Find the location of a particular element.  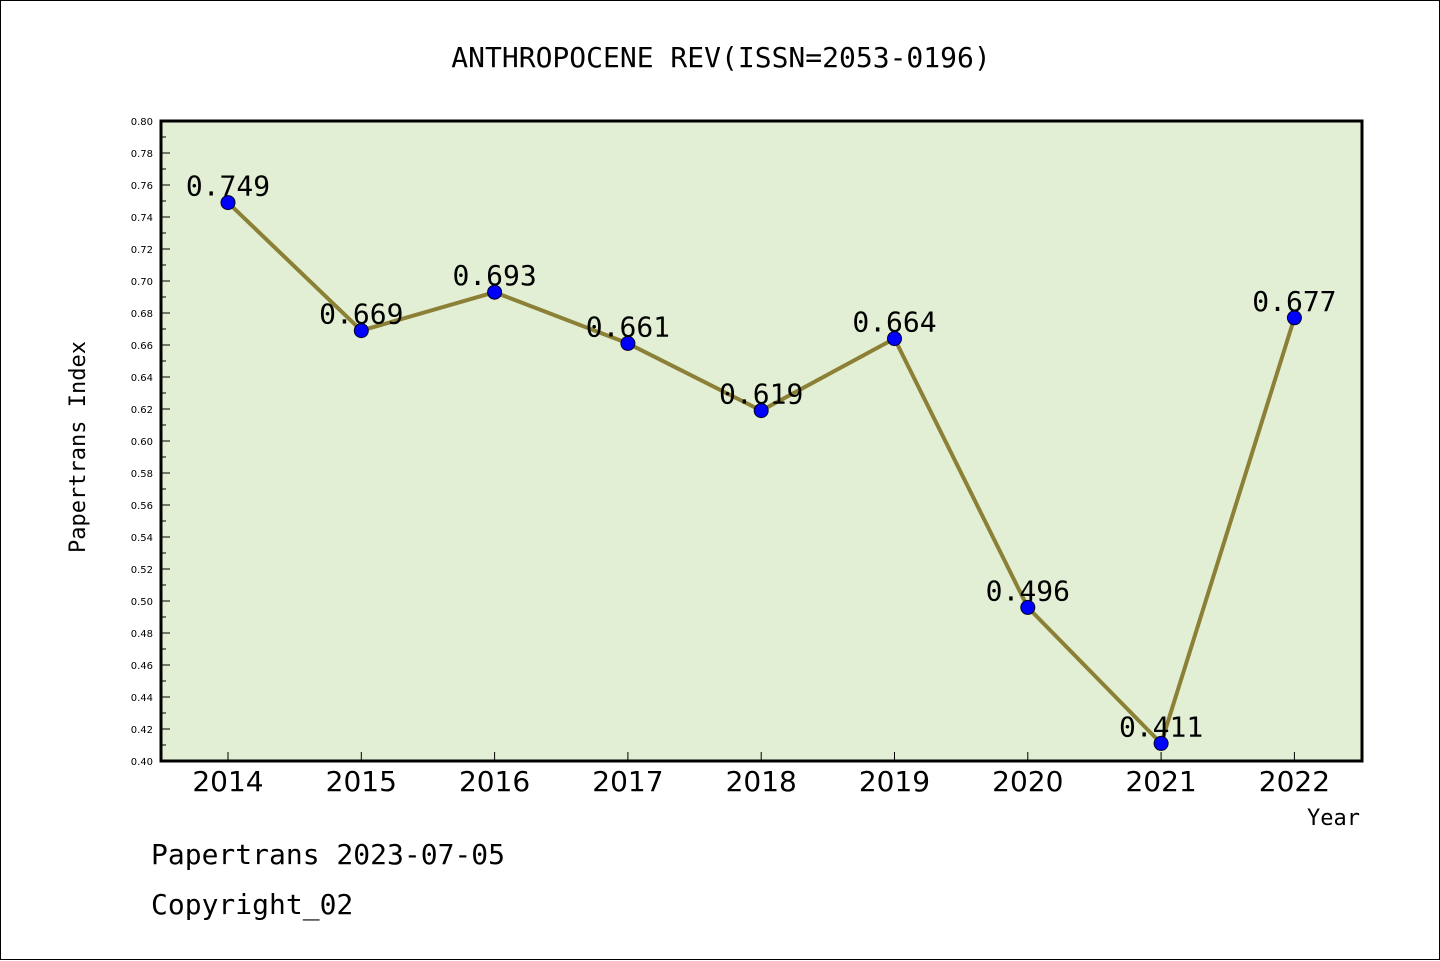

y-tick-label: 0.64 is located at coordinates (142, 378).